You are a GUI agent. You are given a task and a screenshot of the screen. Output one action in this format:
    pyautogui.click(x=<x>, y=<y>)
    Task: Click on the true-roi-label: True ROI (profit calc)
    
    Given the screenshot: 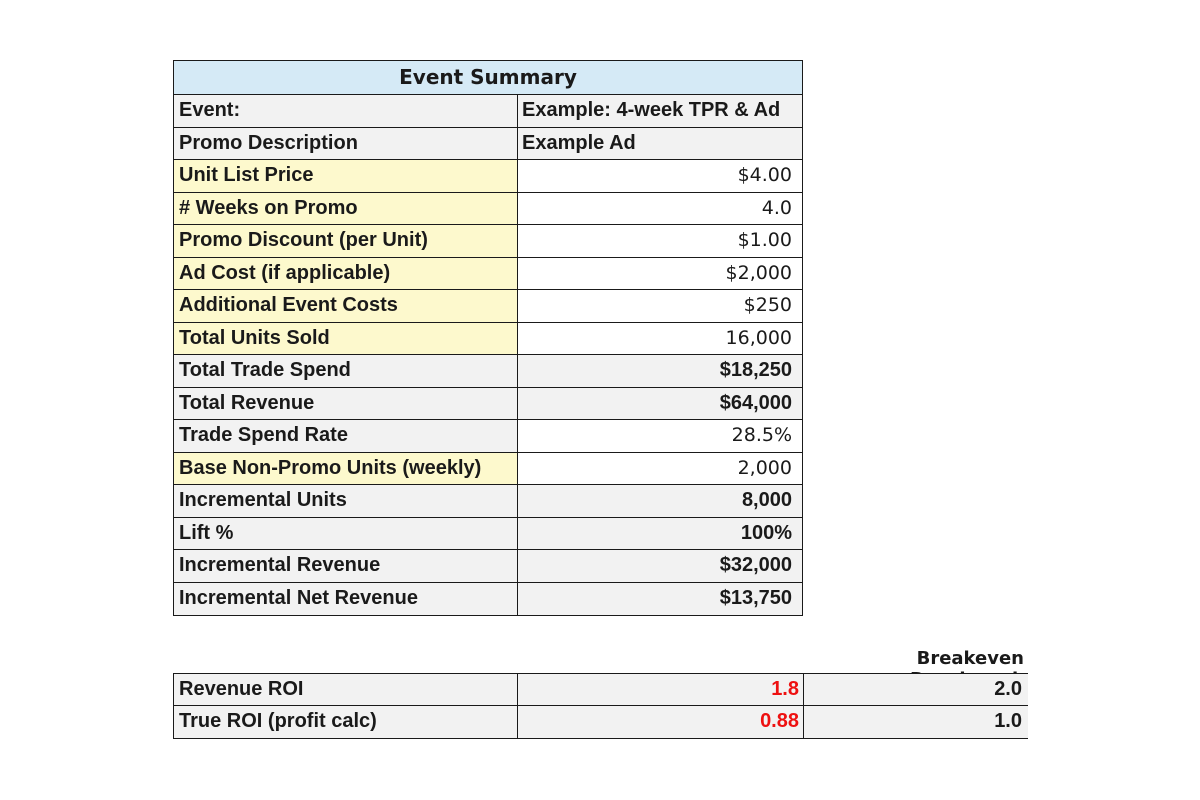 What is the action you would take?
    pyautogui.click(x=346, y=722)
    